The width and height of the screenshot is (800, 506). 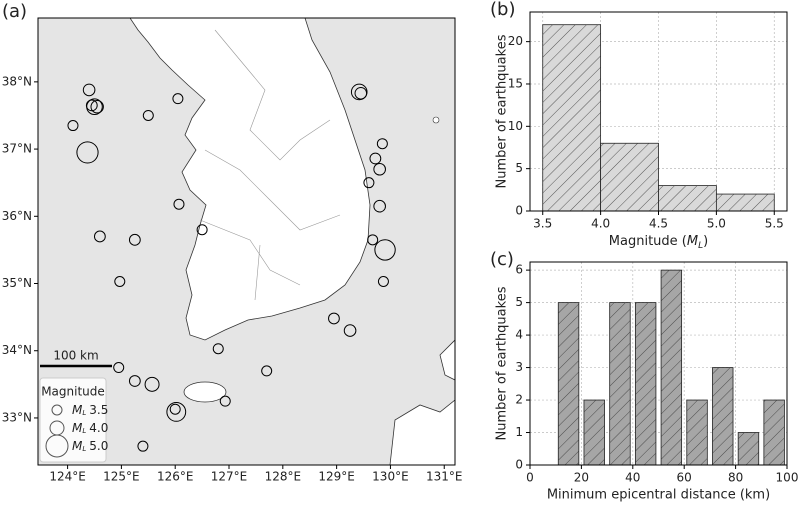 What do you see at coordinates (716, 224) in the screenshot?
I see `x-tick-label: 5.0` at bounding box center [716, 224].